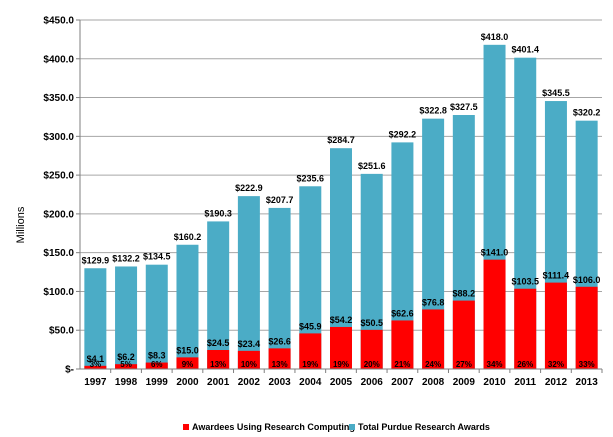  I want to click on data-label-total-2007: $292.2, so click(403, 134).